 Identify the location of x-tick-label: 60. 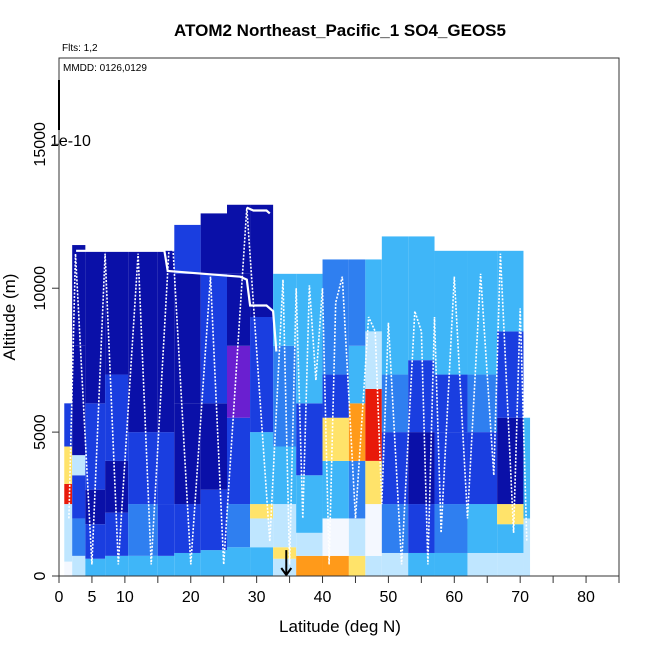
(454, 597).